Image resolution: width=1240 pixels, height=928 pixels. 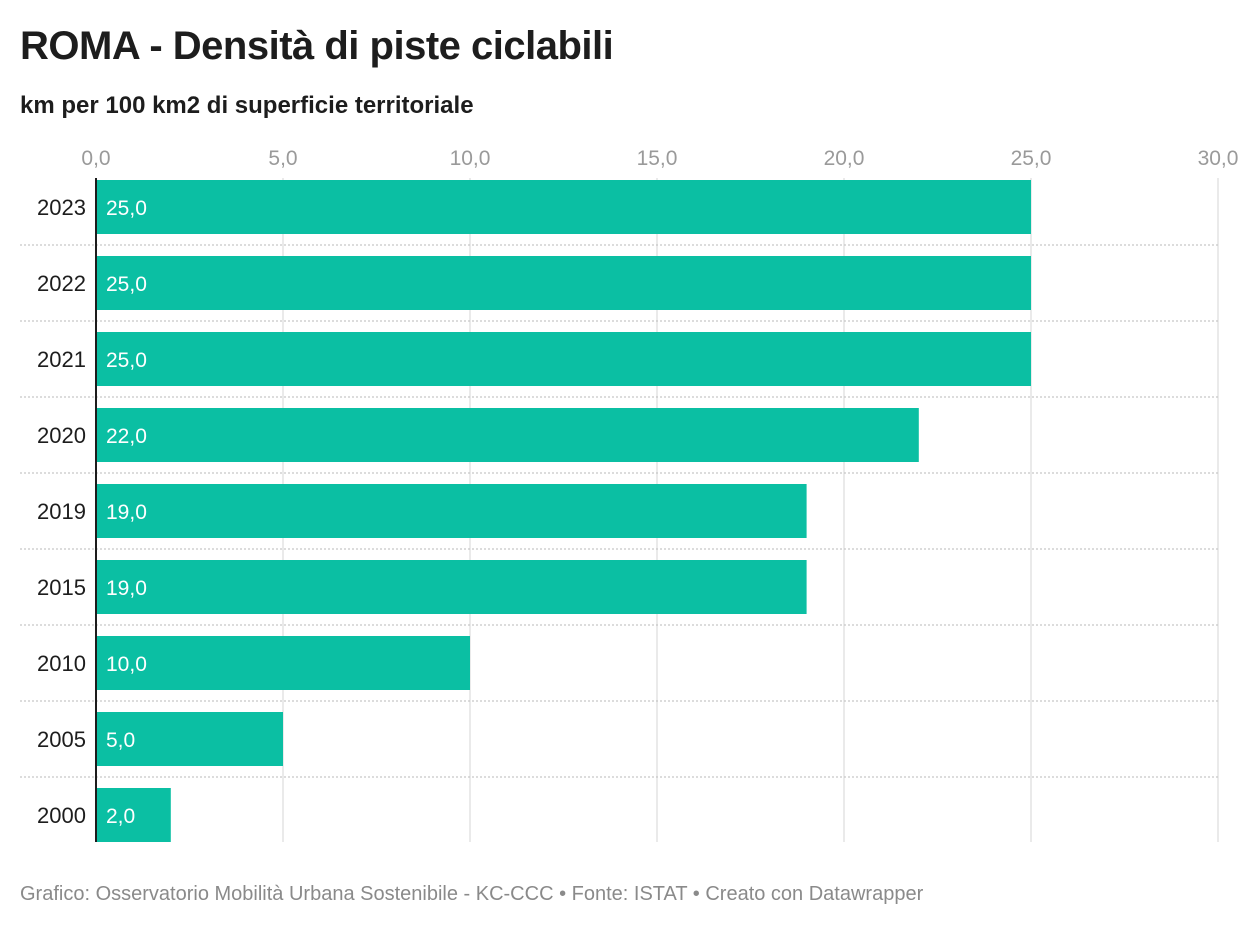 What do you see at coordinates (282, 158) in the screenshot?
I see `x-tick-label: 5,0` at bounding box center [282, 158].